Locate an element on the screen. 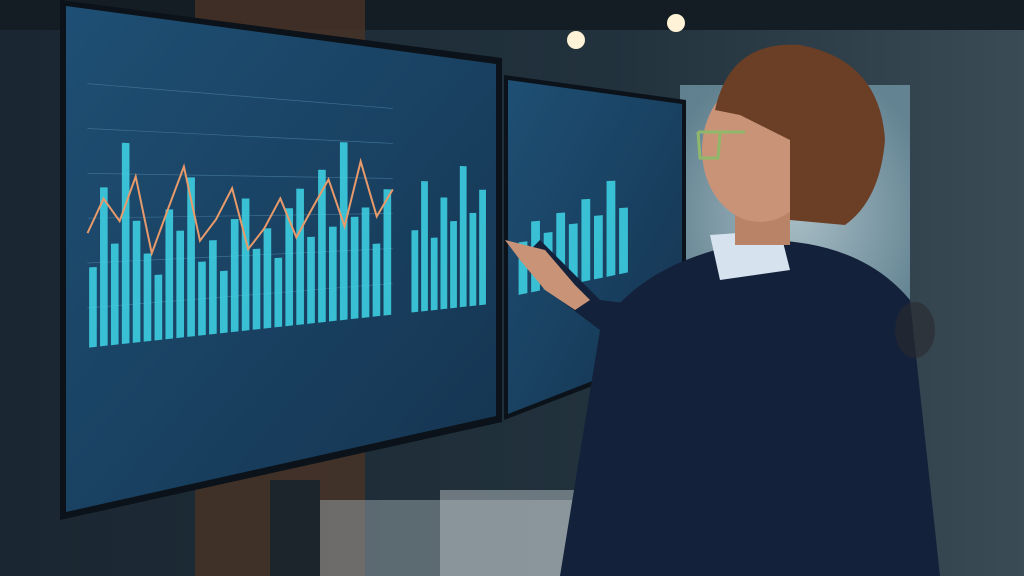 This screenshot has height=576, width=1024. hand is located at coordinates (547, 275).